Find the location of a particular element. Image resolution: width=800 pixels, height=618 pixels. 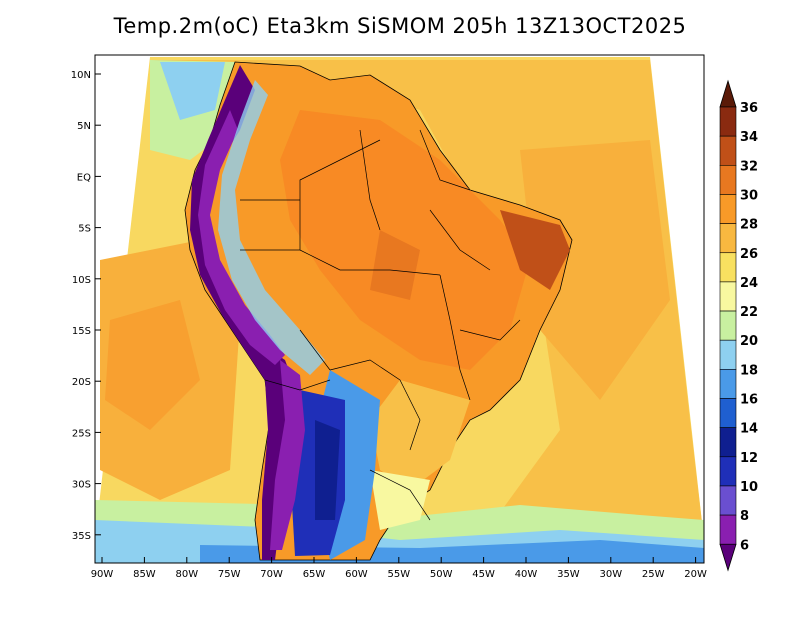

atlantic-warm-core is located at coordinates (595, 270).